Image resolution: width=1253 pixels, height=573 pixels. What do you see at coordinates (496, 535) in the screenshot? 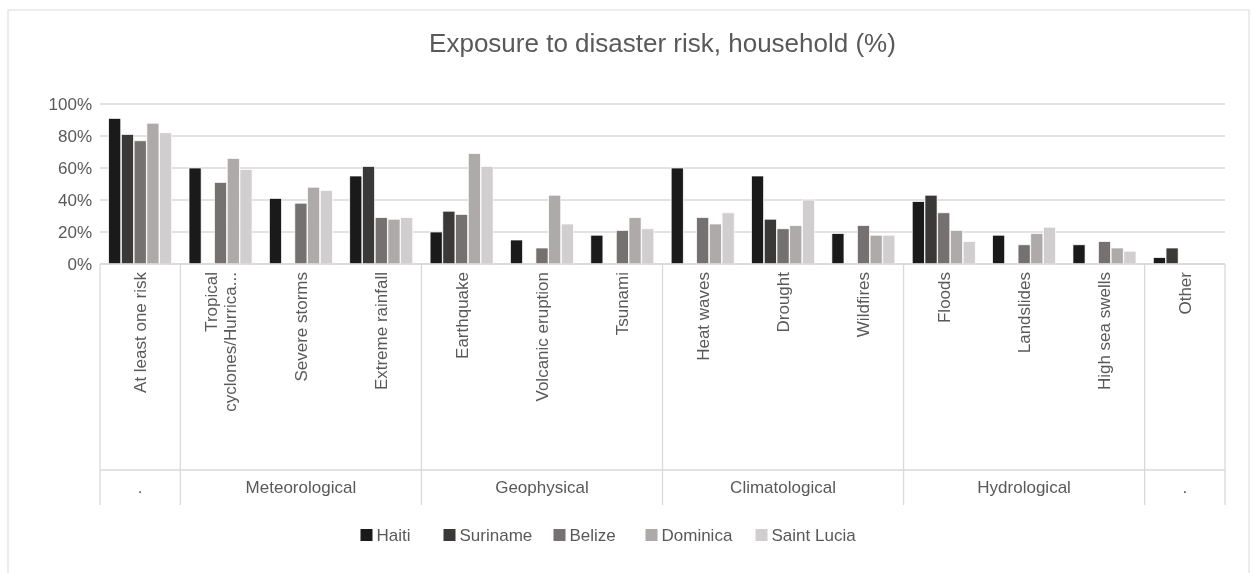
I see `legend-label: Suriname` at bounding box center [496, 535].